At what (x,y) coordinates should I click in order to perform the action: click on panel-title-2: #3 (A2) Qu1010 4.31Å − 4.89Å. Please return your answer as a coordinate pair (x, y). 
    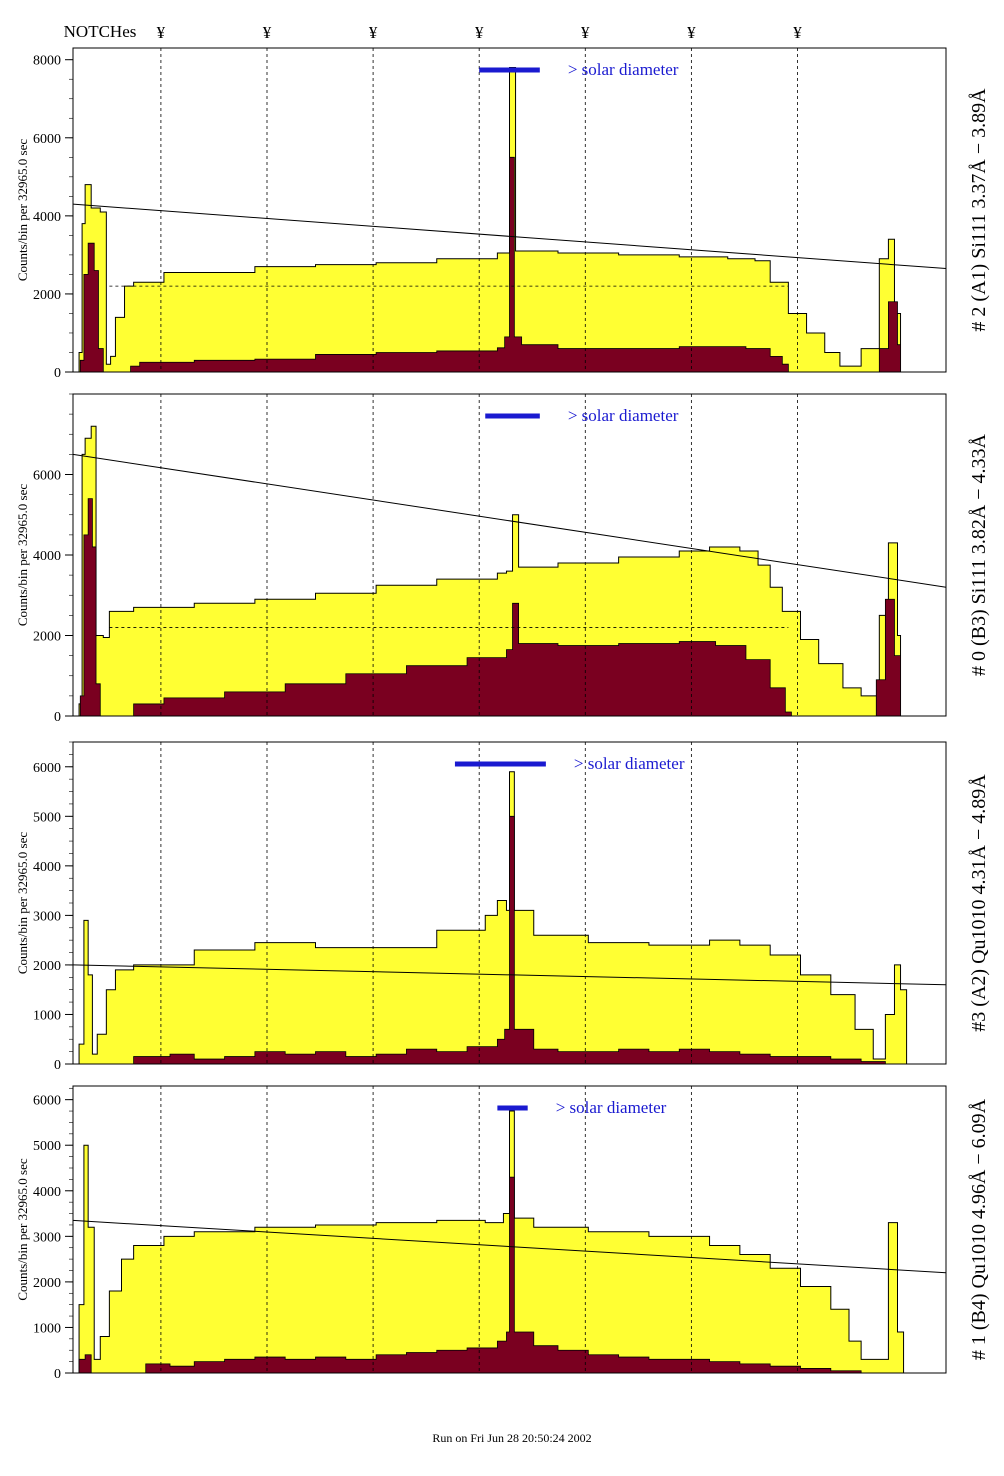
    Looking at the image, I should click on (979, 903).